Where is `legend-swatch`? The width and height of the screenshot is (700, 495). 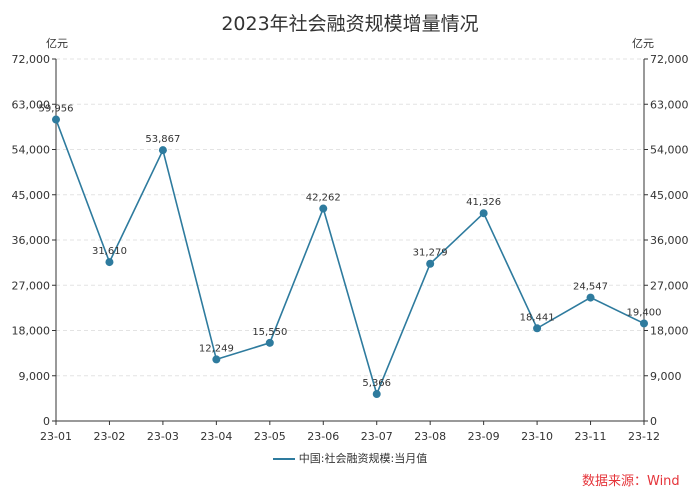 legend-swatch is located at coordinates (283, 459).